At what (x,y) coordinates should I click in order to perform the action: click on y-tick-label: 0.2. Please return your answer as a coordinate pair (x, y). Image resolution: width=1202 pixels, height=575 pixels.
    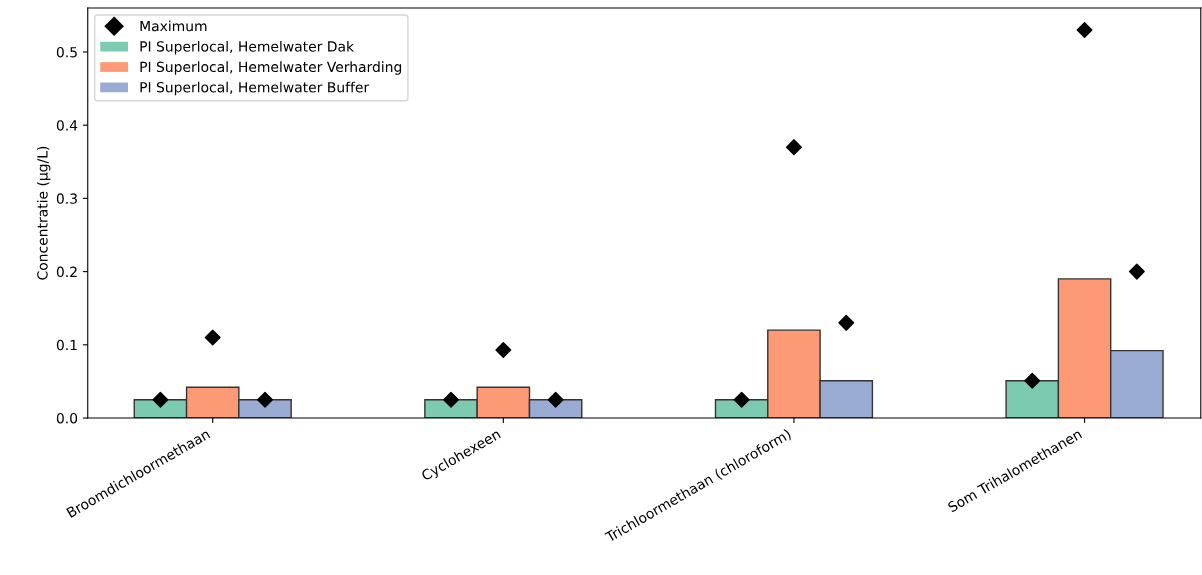
    Looking at the image, I should click on (66, 272).